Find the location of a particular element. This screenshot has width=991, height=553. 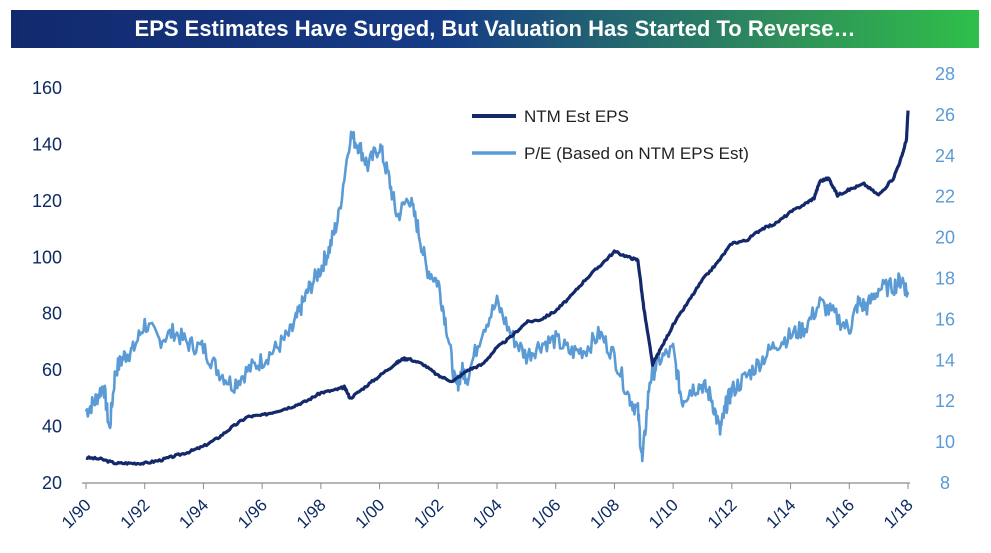

right-tick-label: 8 is located at coordinates (945, 483).